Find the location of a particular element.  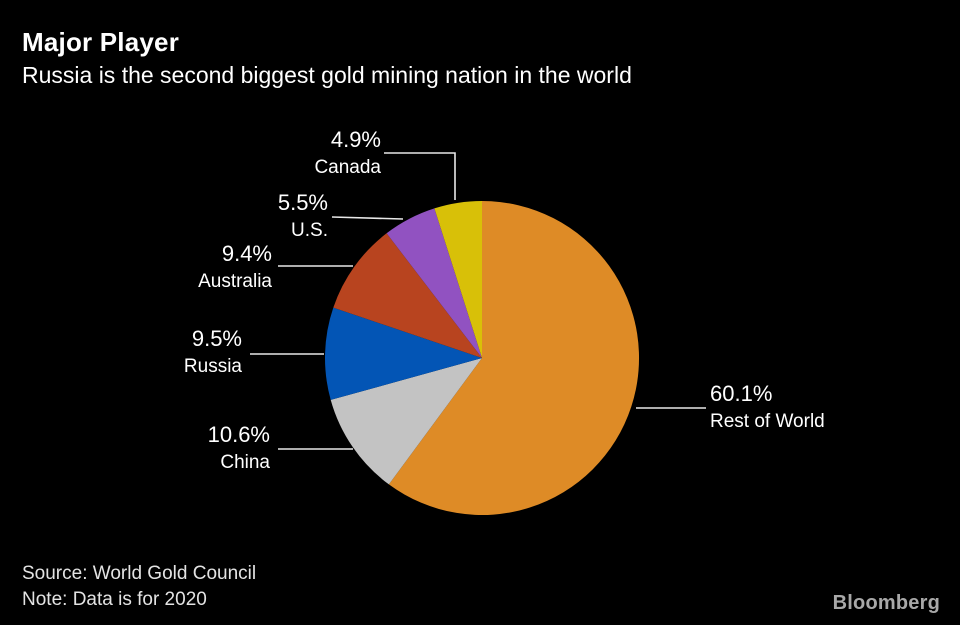

slice-label-canada: 4.9% Canada is located at coordinates (347, 153).